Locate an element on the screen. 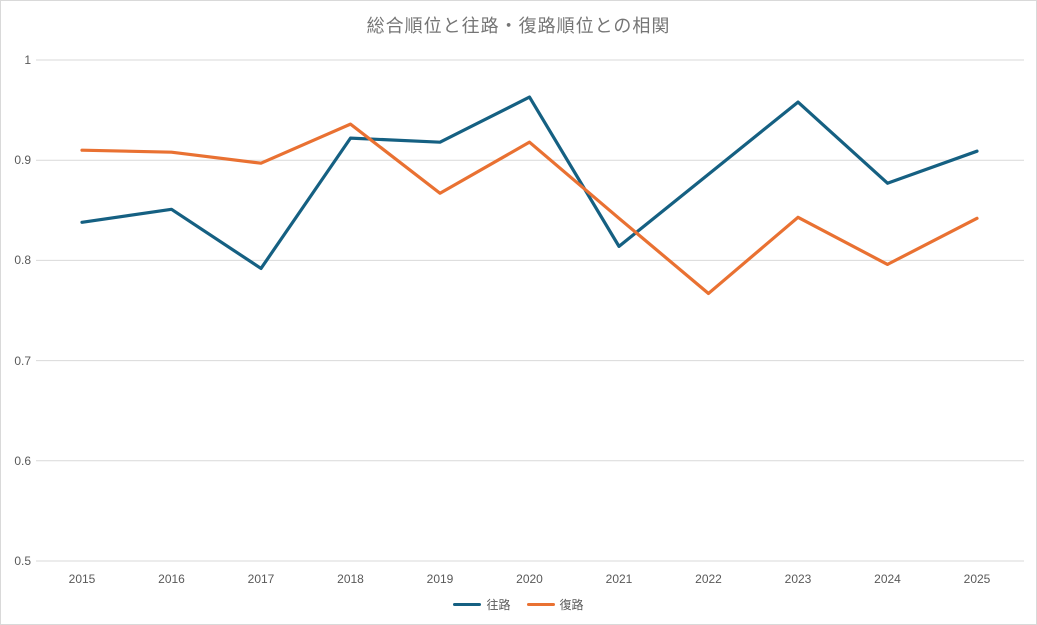  legend-label-series-1: 往路 is located at coordinates (498, 605).